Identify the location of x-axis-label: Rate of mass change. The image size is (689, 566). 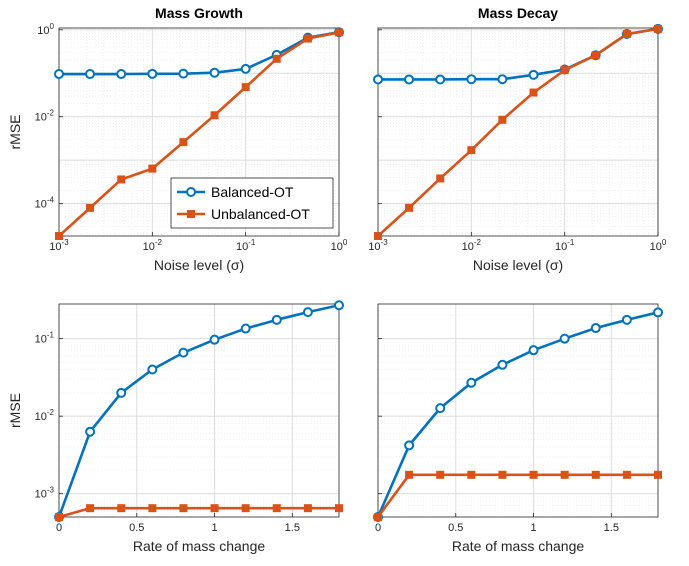
(518, 546).